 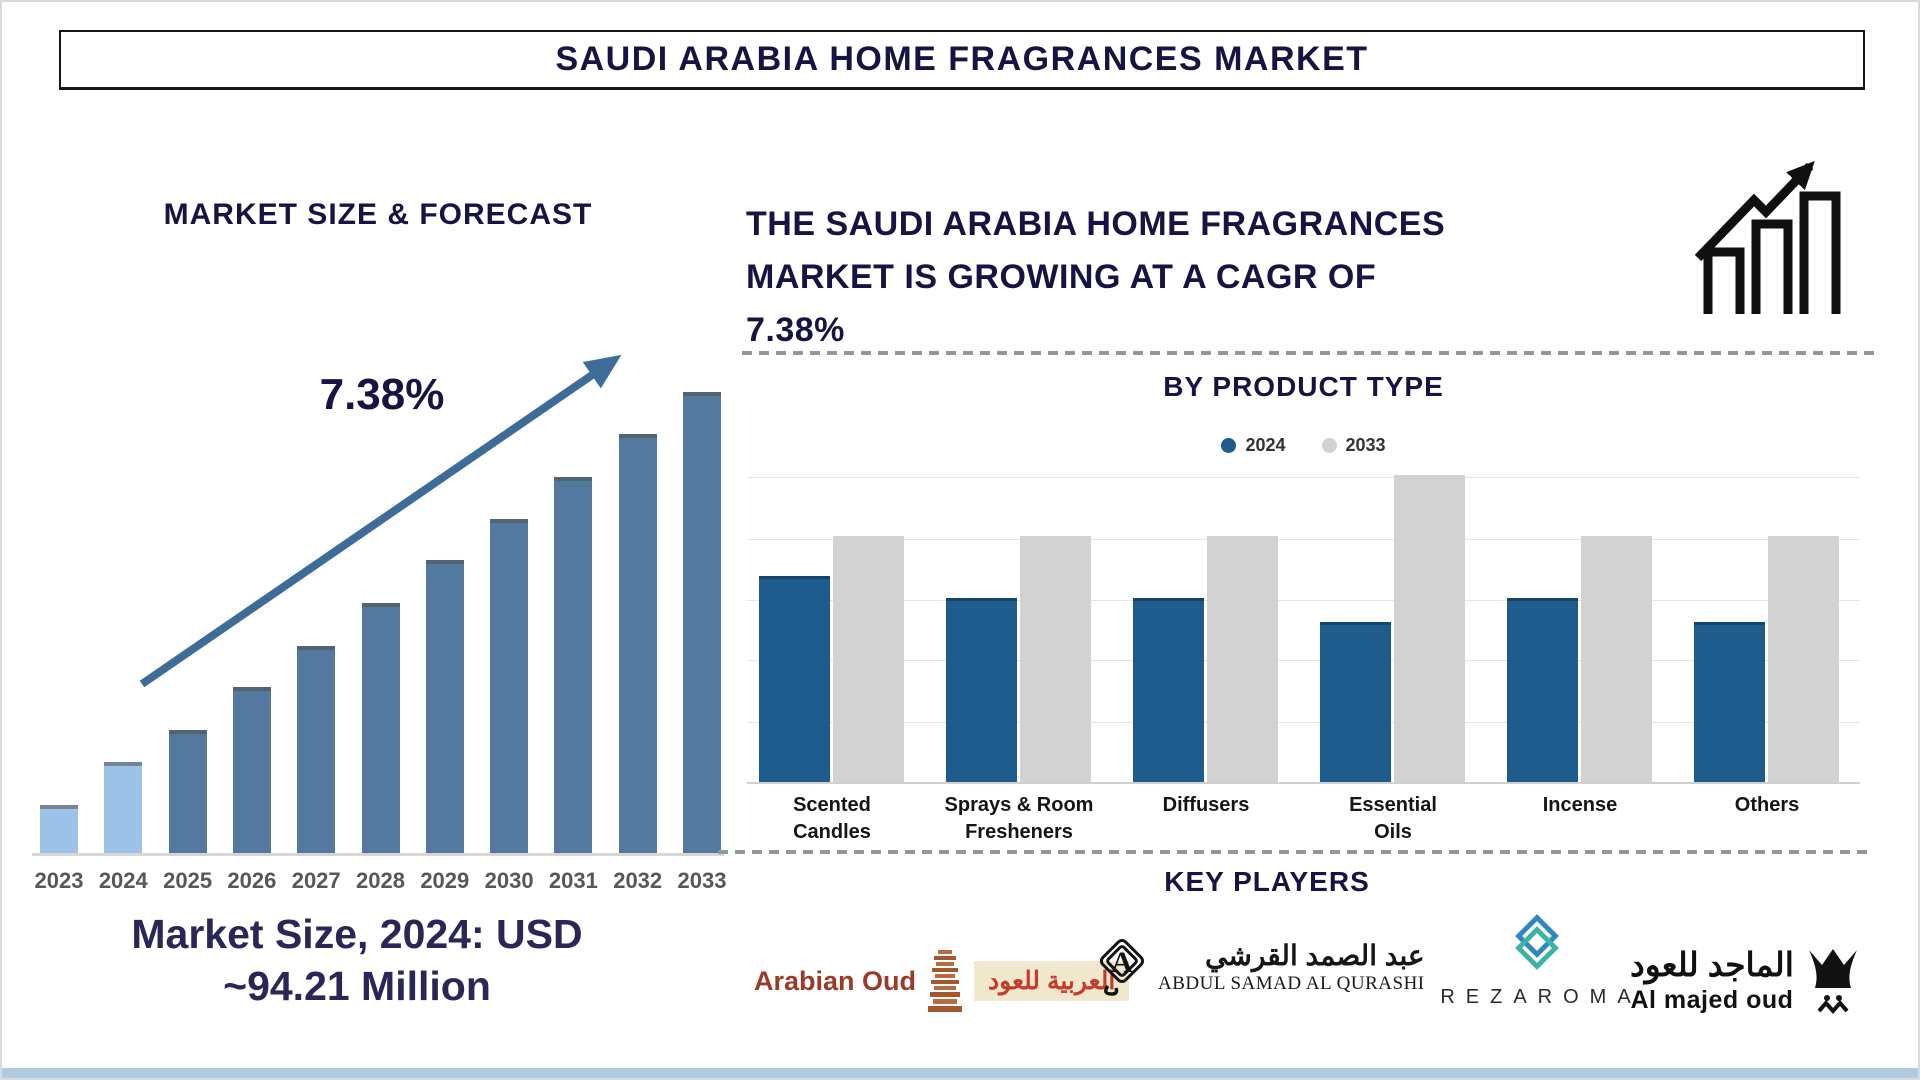 I want to click on product-bar-2033-others, so click(x=1803, y=659).